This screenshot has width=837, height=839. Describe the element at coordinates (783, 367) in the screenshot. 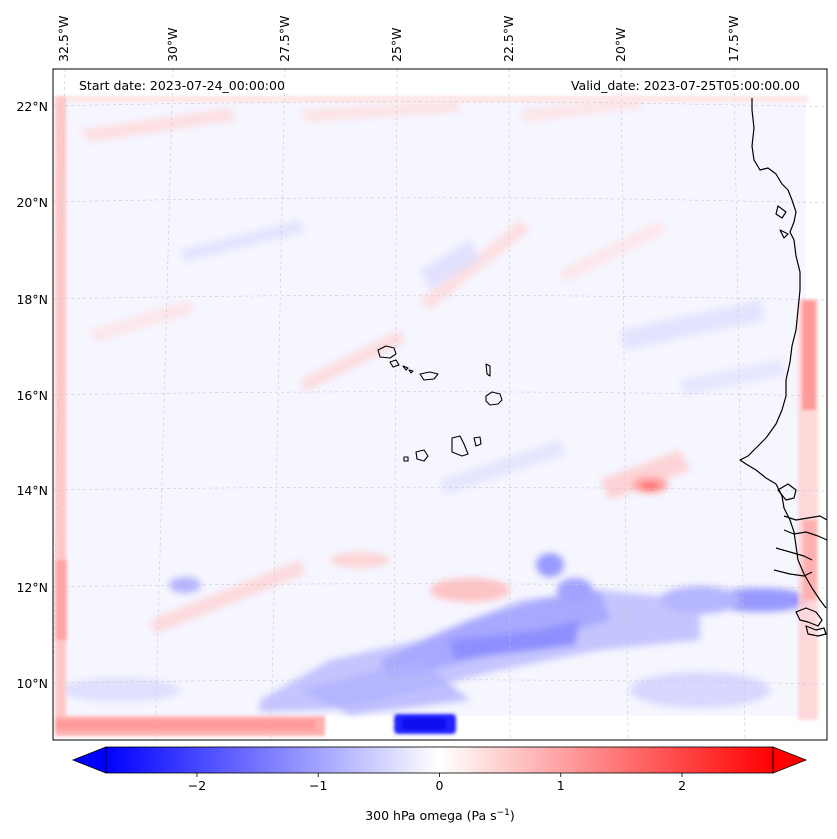

I see `coastline` at that location.